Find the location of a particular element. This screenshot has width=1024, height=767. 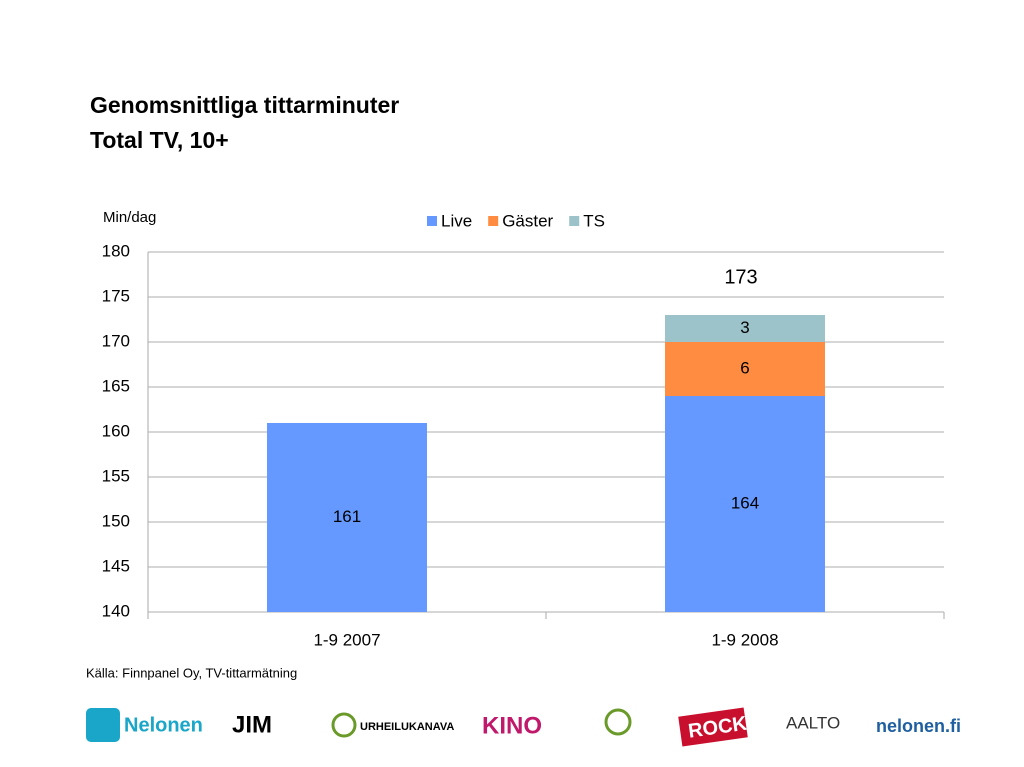

title: Total TV, 10+ is located at coordinates (159, 140).